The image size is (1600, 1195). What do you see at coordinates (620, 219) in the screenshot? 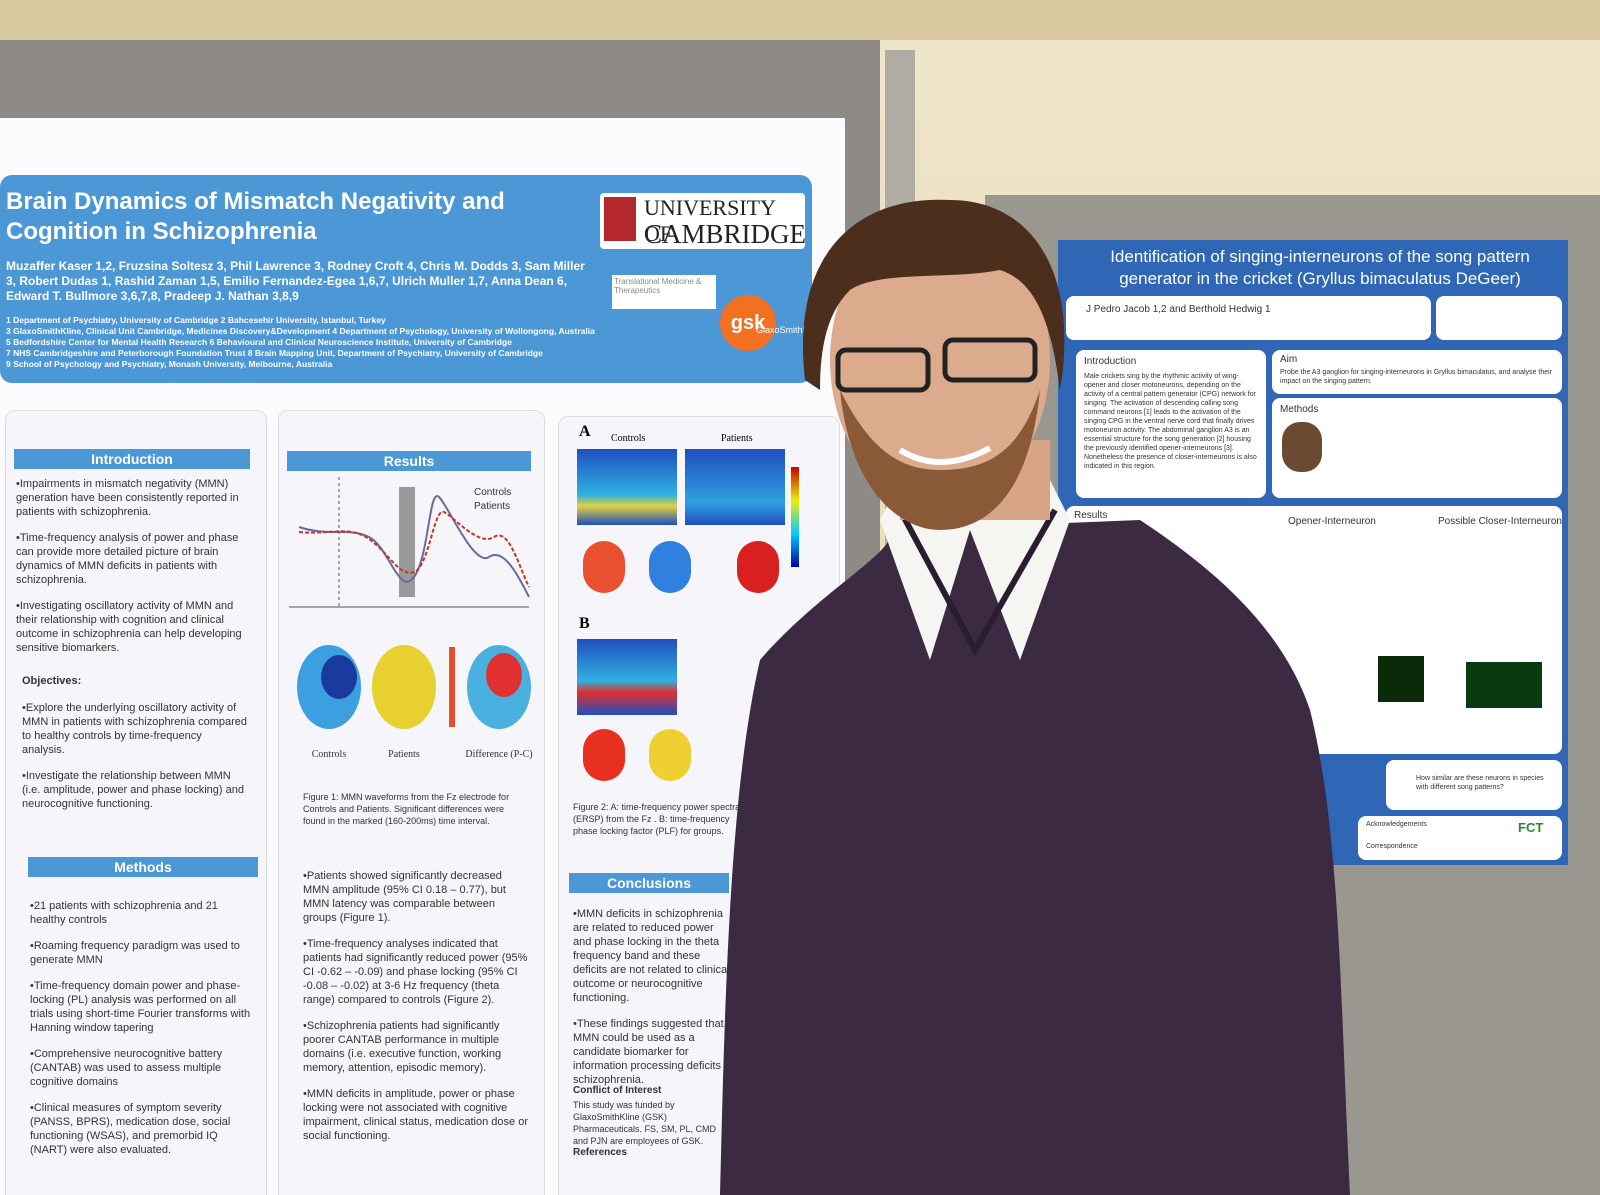
I see `crest` at bounding box center [620, 219].